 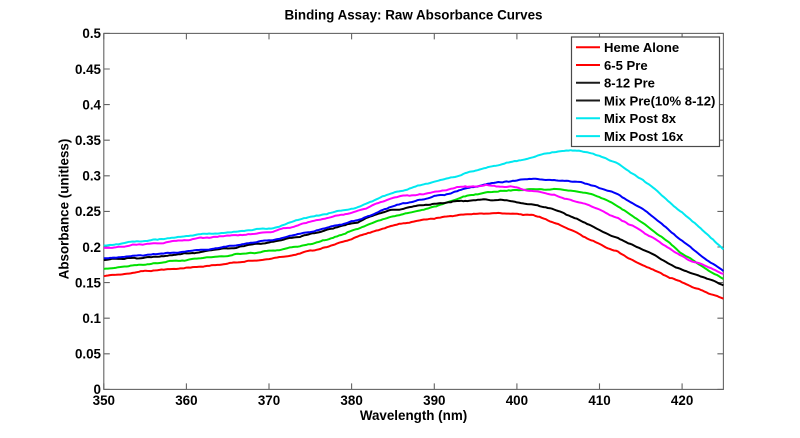 I want to click on svg-text: 0.1, so click(x=91, y=318).